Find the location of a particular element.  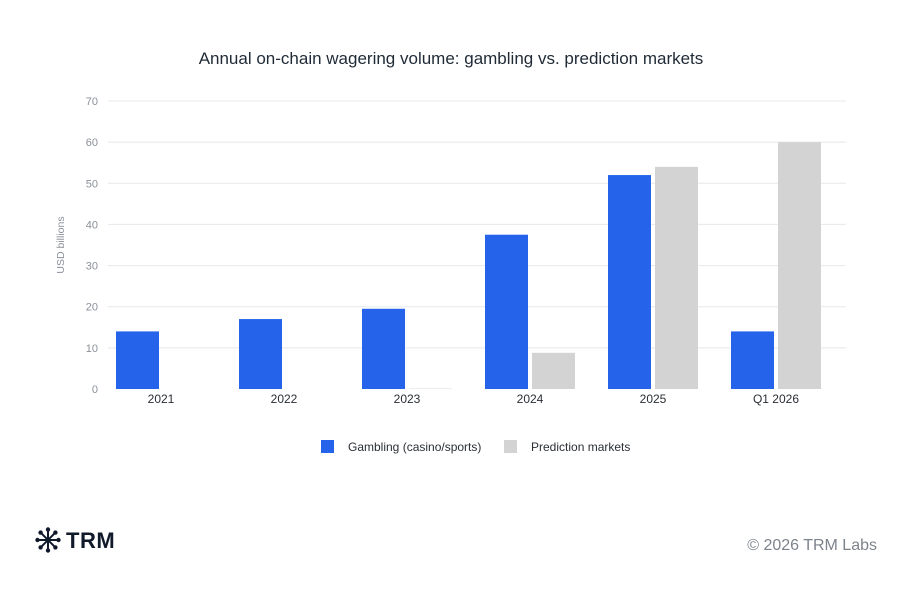

y-axis-label: USD billions is located at coordinates (61, 244).